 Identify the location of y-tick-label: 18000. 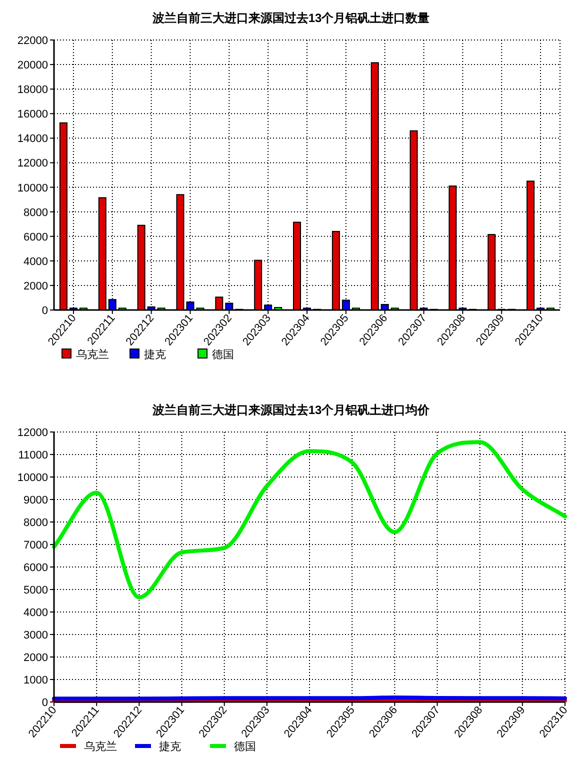
(32, 90).